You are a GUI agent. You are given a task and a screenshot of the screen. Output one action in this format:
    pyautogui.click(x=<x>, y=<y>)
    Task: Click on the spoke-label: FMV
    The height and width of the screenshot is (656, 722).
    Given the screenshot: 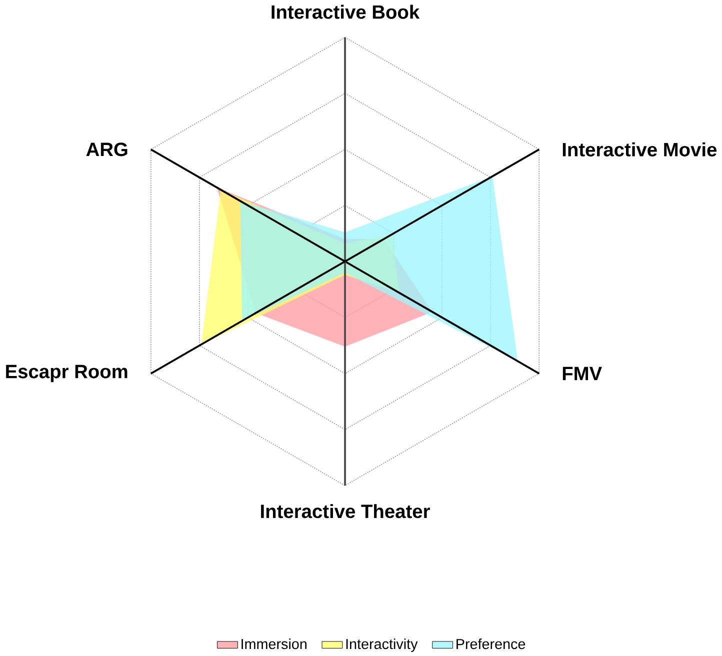 What is the action you would take?
    pyautogui.click(x=582, y=373)
    